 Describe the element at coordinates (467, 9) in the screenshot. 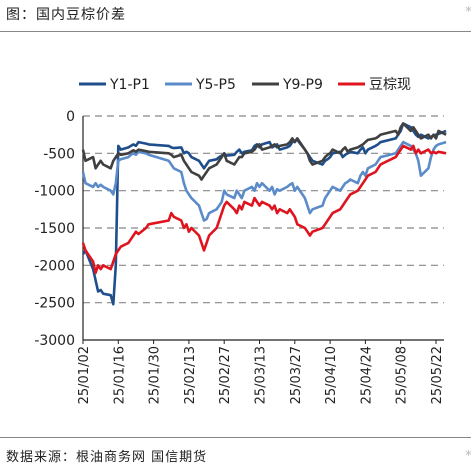

I see `corner-mark-top: ∗` at that location.